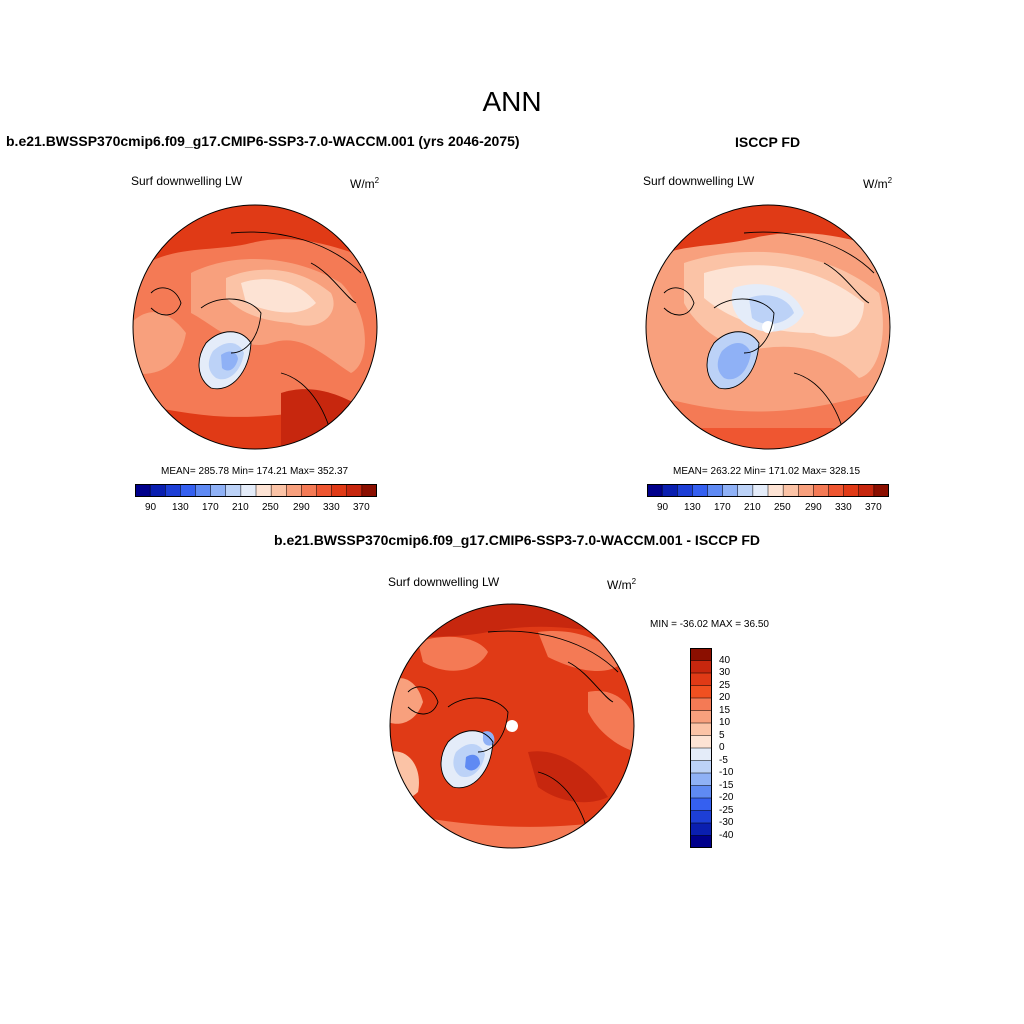 The width and height of the screenshot is (1024, 1024). I want to click on obs-colorbar-tick: 250, so click(782, 507).